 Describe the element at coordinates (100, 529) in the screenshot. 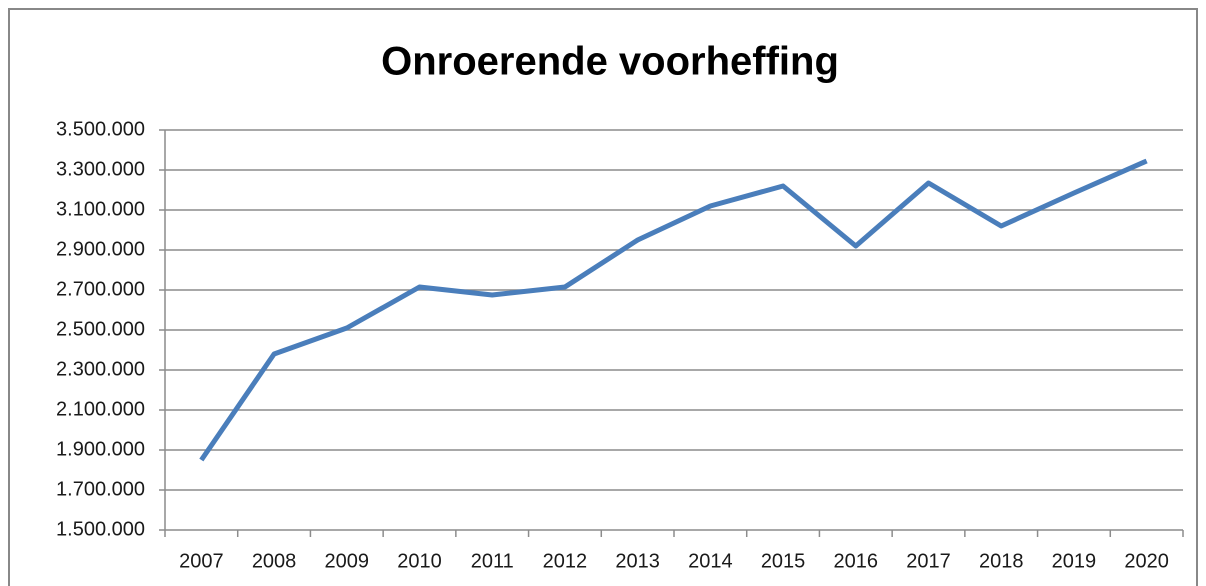

I see `y-tick-label: 1.500.000` at that location.